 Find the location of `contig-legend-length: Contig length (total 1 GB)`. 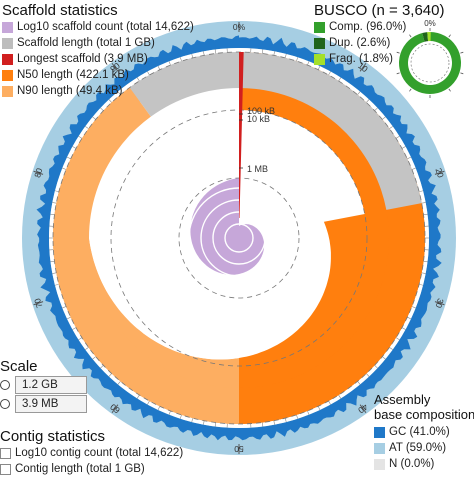

contig-legend-length: Contig length (total 1 GB) is located at coordinates (91, 469).